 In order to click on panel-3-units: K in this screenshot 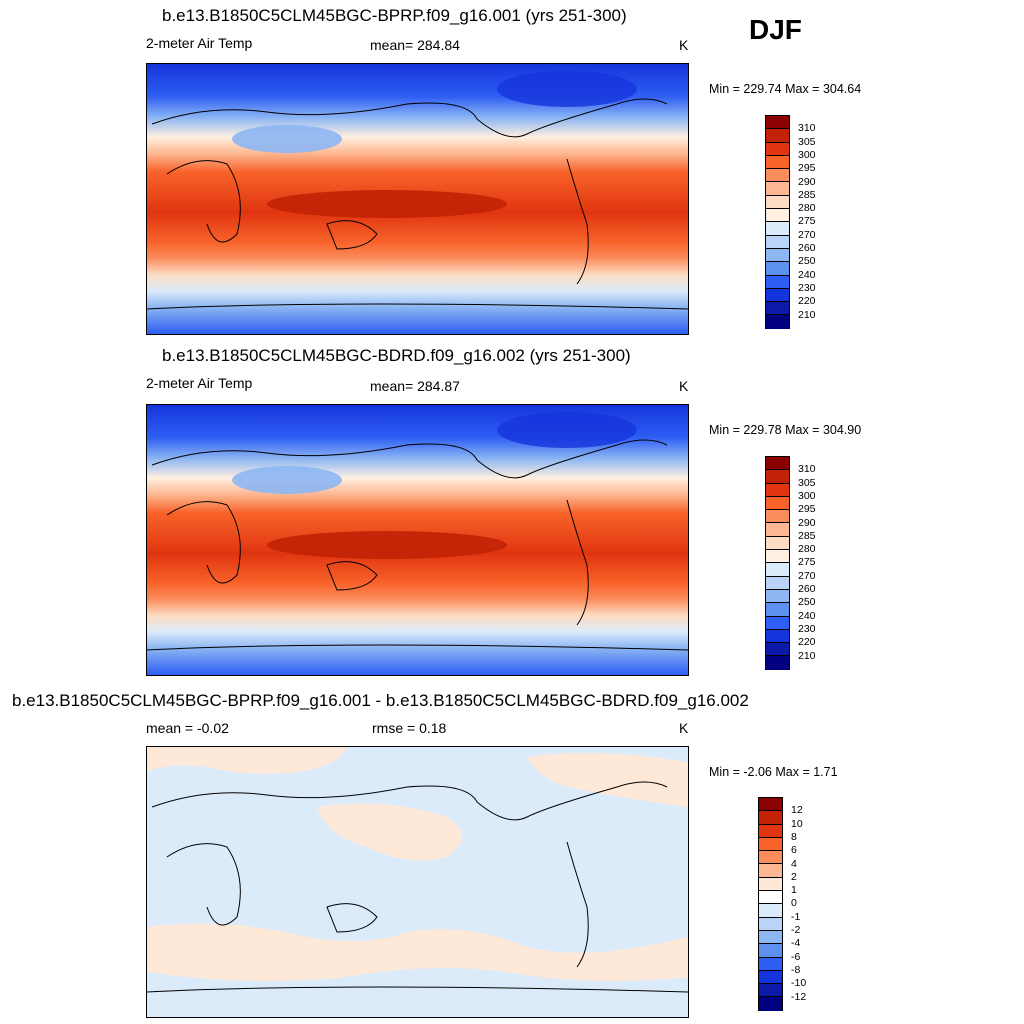, I will do `click(684, 728)`.